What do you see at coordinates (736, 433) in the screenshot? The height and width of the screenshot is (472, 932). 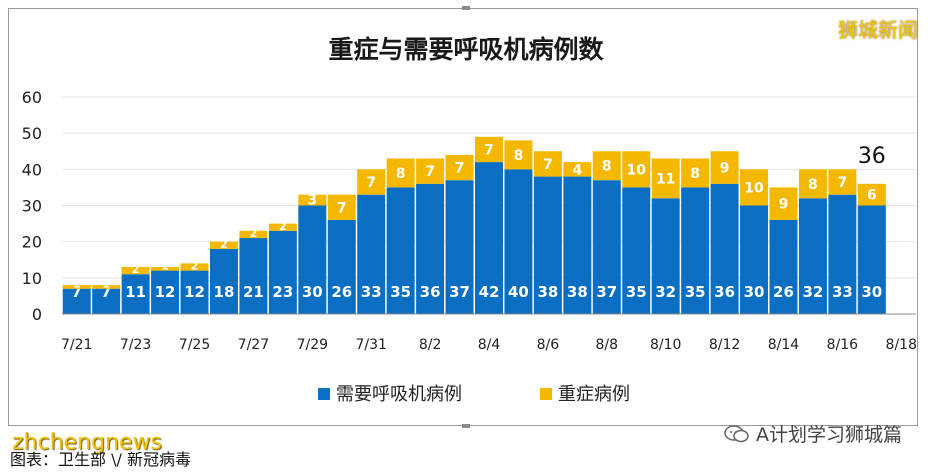 I see `wechat-icon` at bounding box center [736, 433].